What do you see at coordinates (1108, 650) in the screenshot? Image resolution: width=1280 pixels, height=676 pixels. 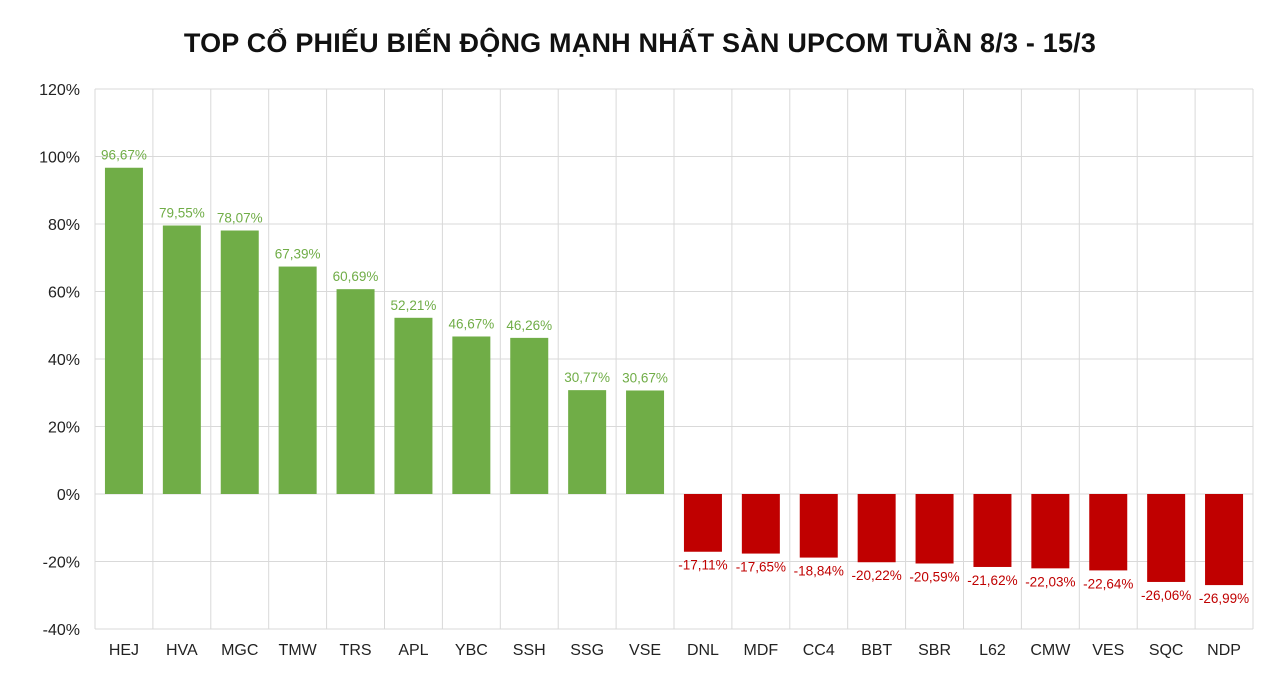 I see `x-tick-label: VES` at bounding box center [1108, 650].